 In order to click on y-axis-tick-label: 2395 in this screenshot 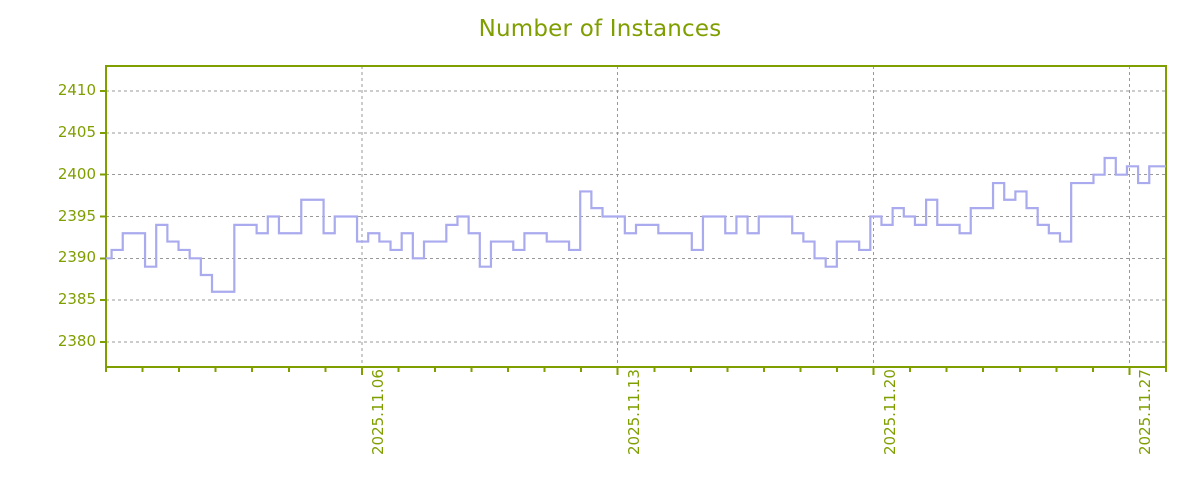, I will do `click(76, 215)`.